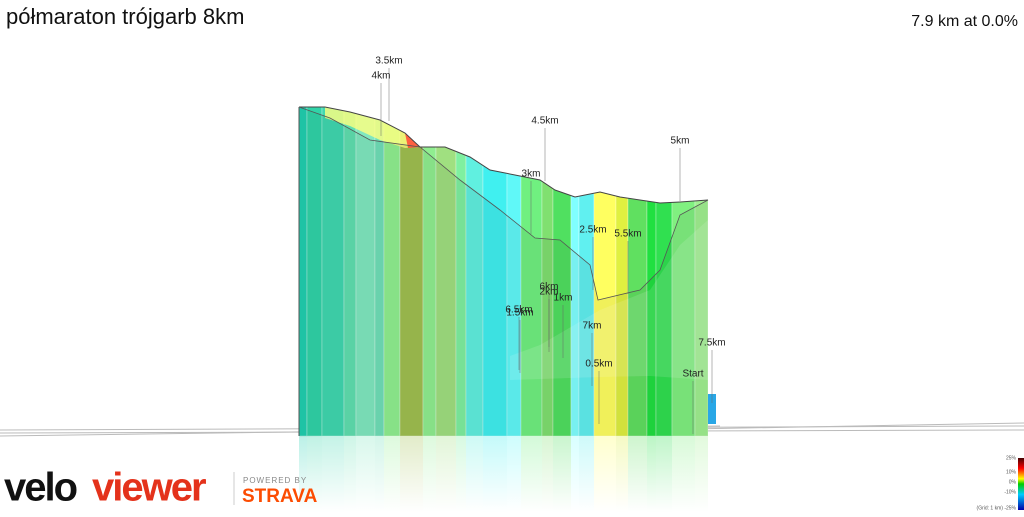 Image resolution: width=1024 pixels, height=517 pixels. What do you see at coordinates (1011, 472) in the screenshot?
I see `legend-label: 10%` at bounding box center [1011, 472].